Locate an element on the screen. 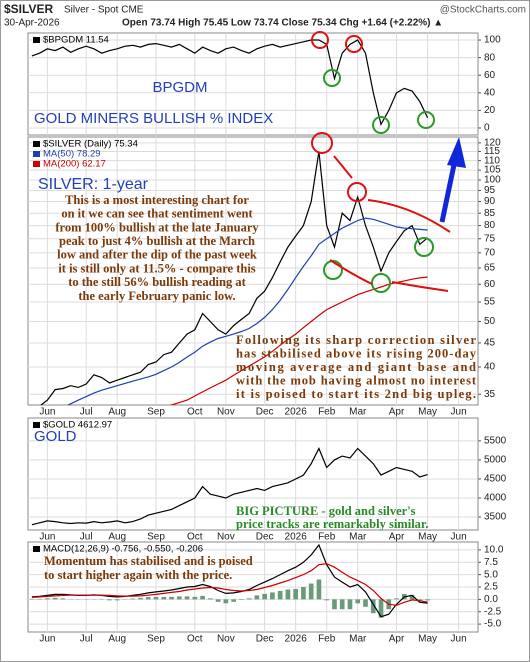 This screenshot has width=530, height=662. y-tick-label: 2.5 is located at coordinates (491, 587).